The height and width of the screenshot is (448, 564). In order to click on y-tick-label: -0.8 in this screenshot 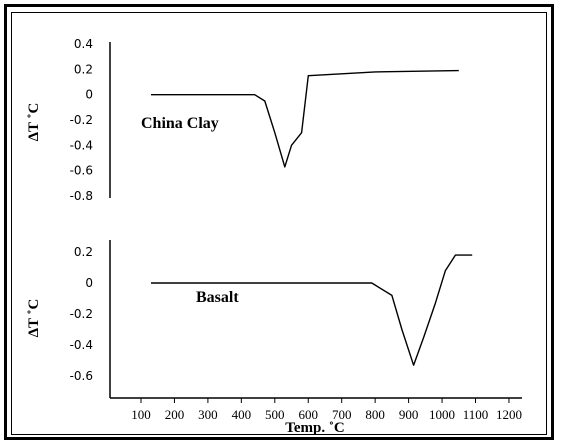, I will do `click(81, 196)`.